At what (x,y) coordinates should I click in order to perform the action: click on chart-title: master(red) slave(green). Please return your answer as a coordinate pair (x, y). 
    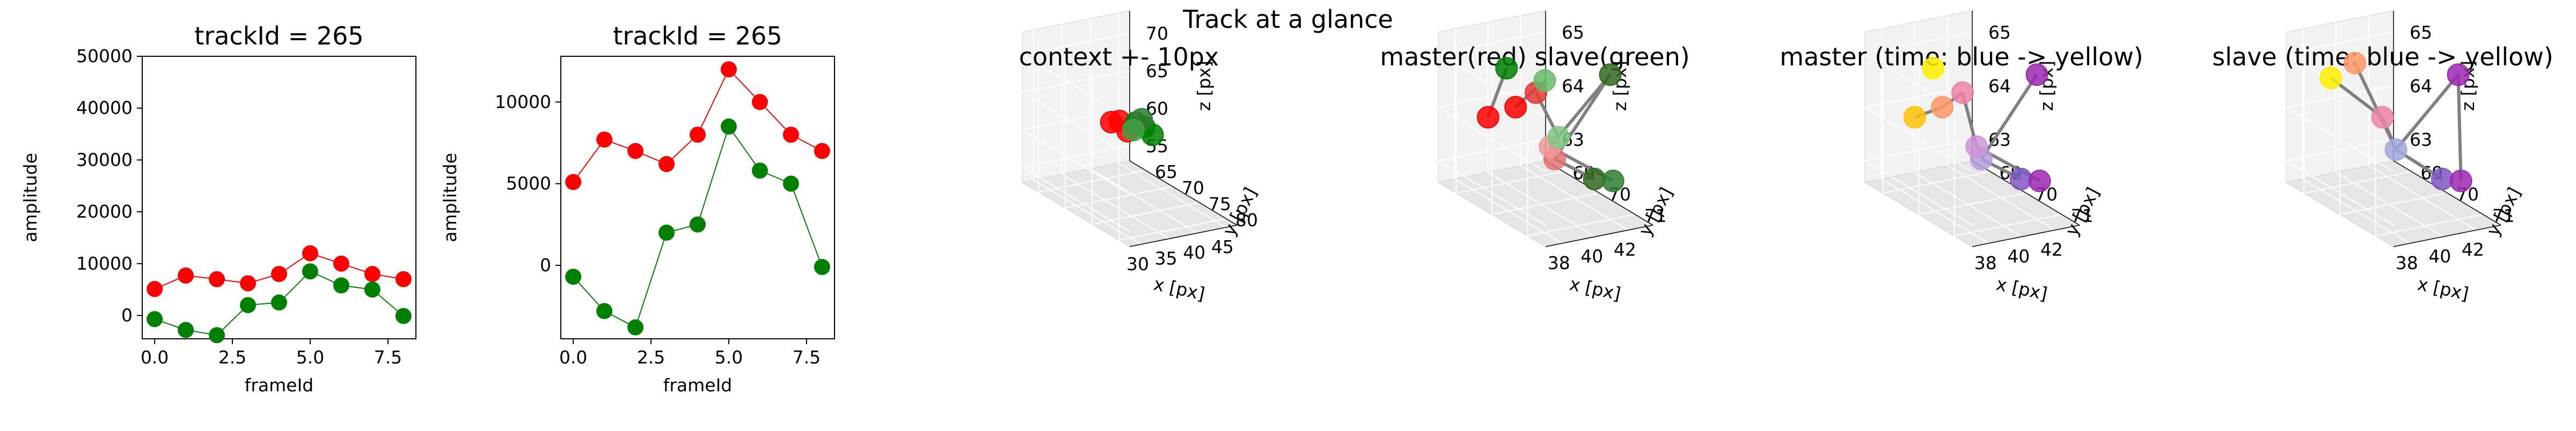
    Looking at the image, I should click on (1534, 56).